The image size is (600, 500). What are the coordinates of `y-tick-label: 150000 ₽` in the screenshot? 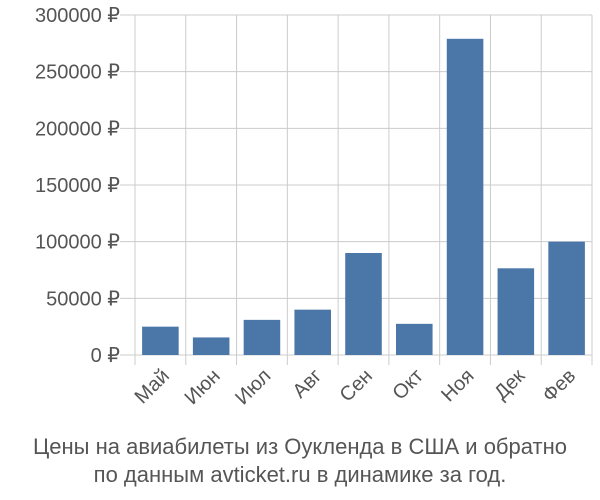 It's located at (77, 186).